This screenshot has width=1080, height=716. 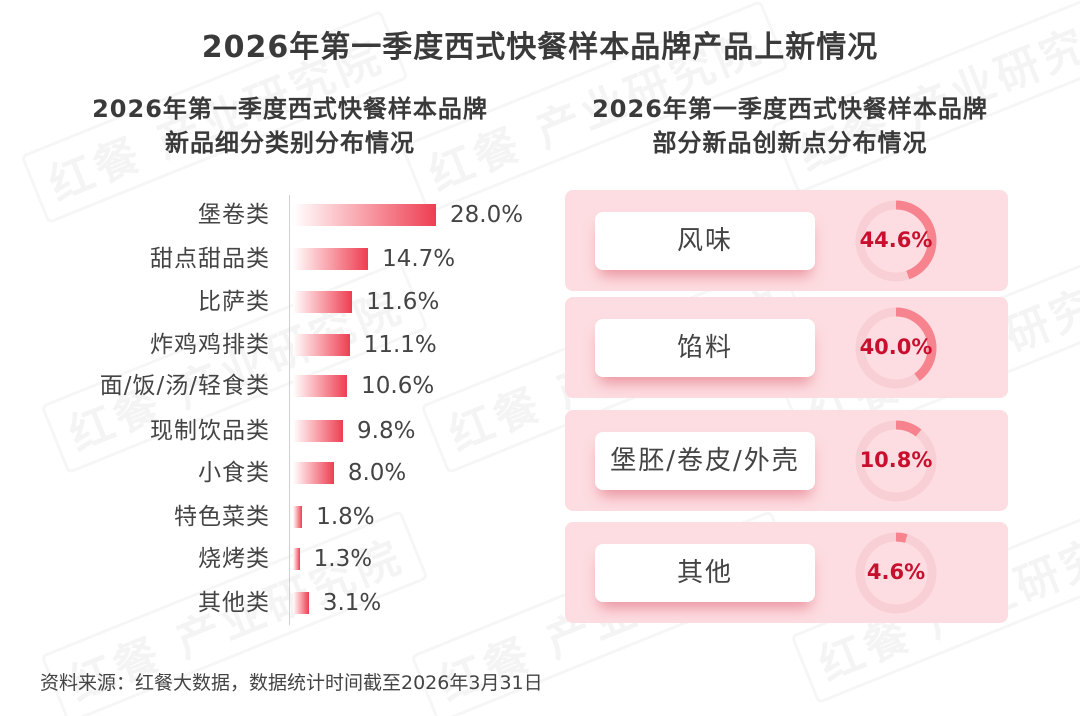 I want to click on bar-row: 现制饮品类 9.8%, so click(x=280, y=431).